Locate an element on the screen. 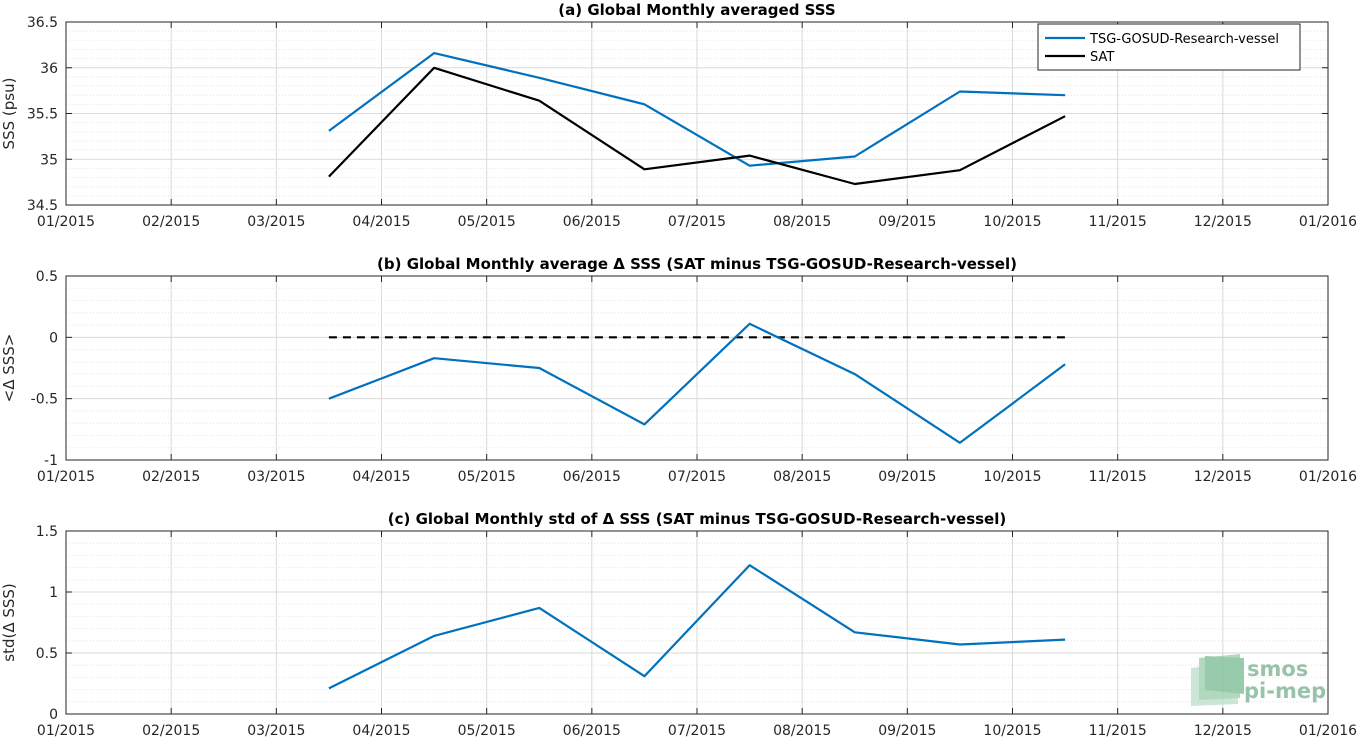 The height and width of the screenshot is (737, 1361). legend-label: SAT is located at coordinates (1102, 57).